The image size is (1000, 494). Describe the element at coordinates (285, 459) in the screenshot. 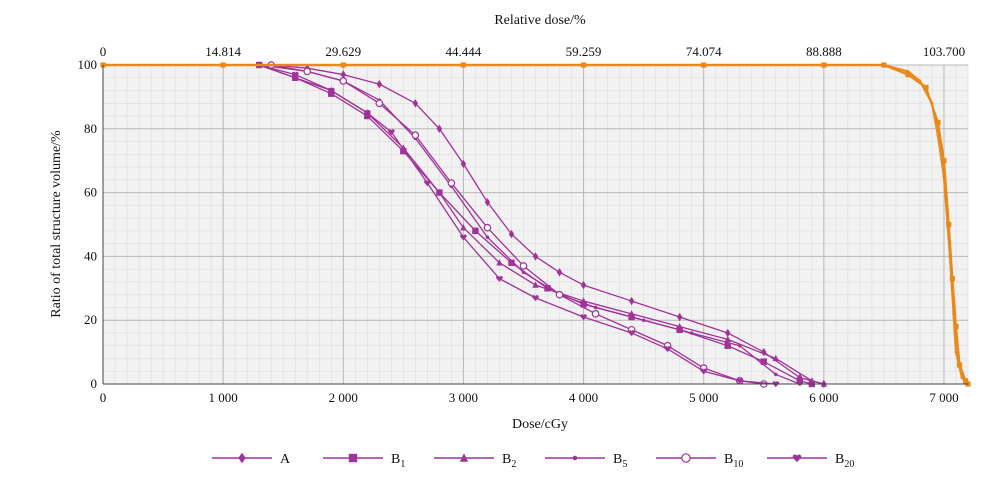

I see `legend-label: A` at that location.